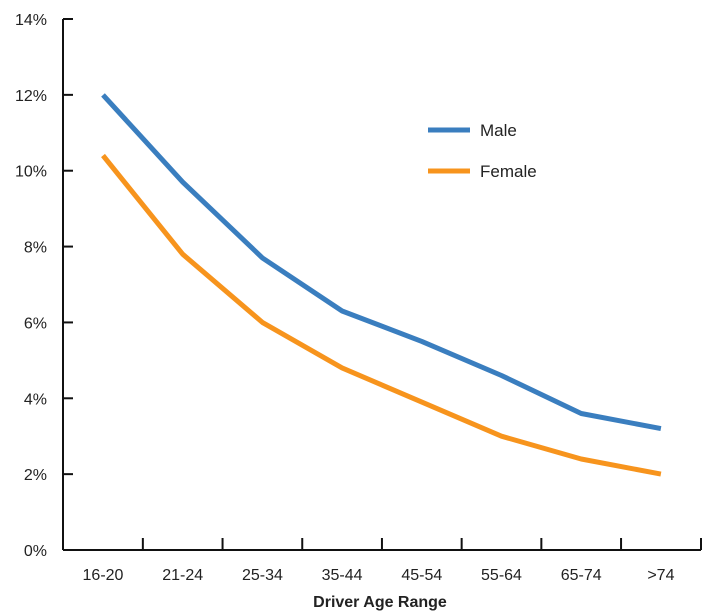 The width and height of the screenshot is (709, 612). Describe the element at coordinates (35, 248) in the screenshot. I see `y-tick-label: 8%` at that location.